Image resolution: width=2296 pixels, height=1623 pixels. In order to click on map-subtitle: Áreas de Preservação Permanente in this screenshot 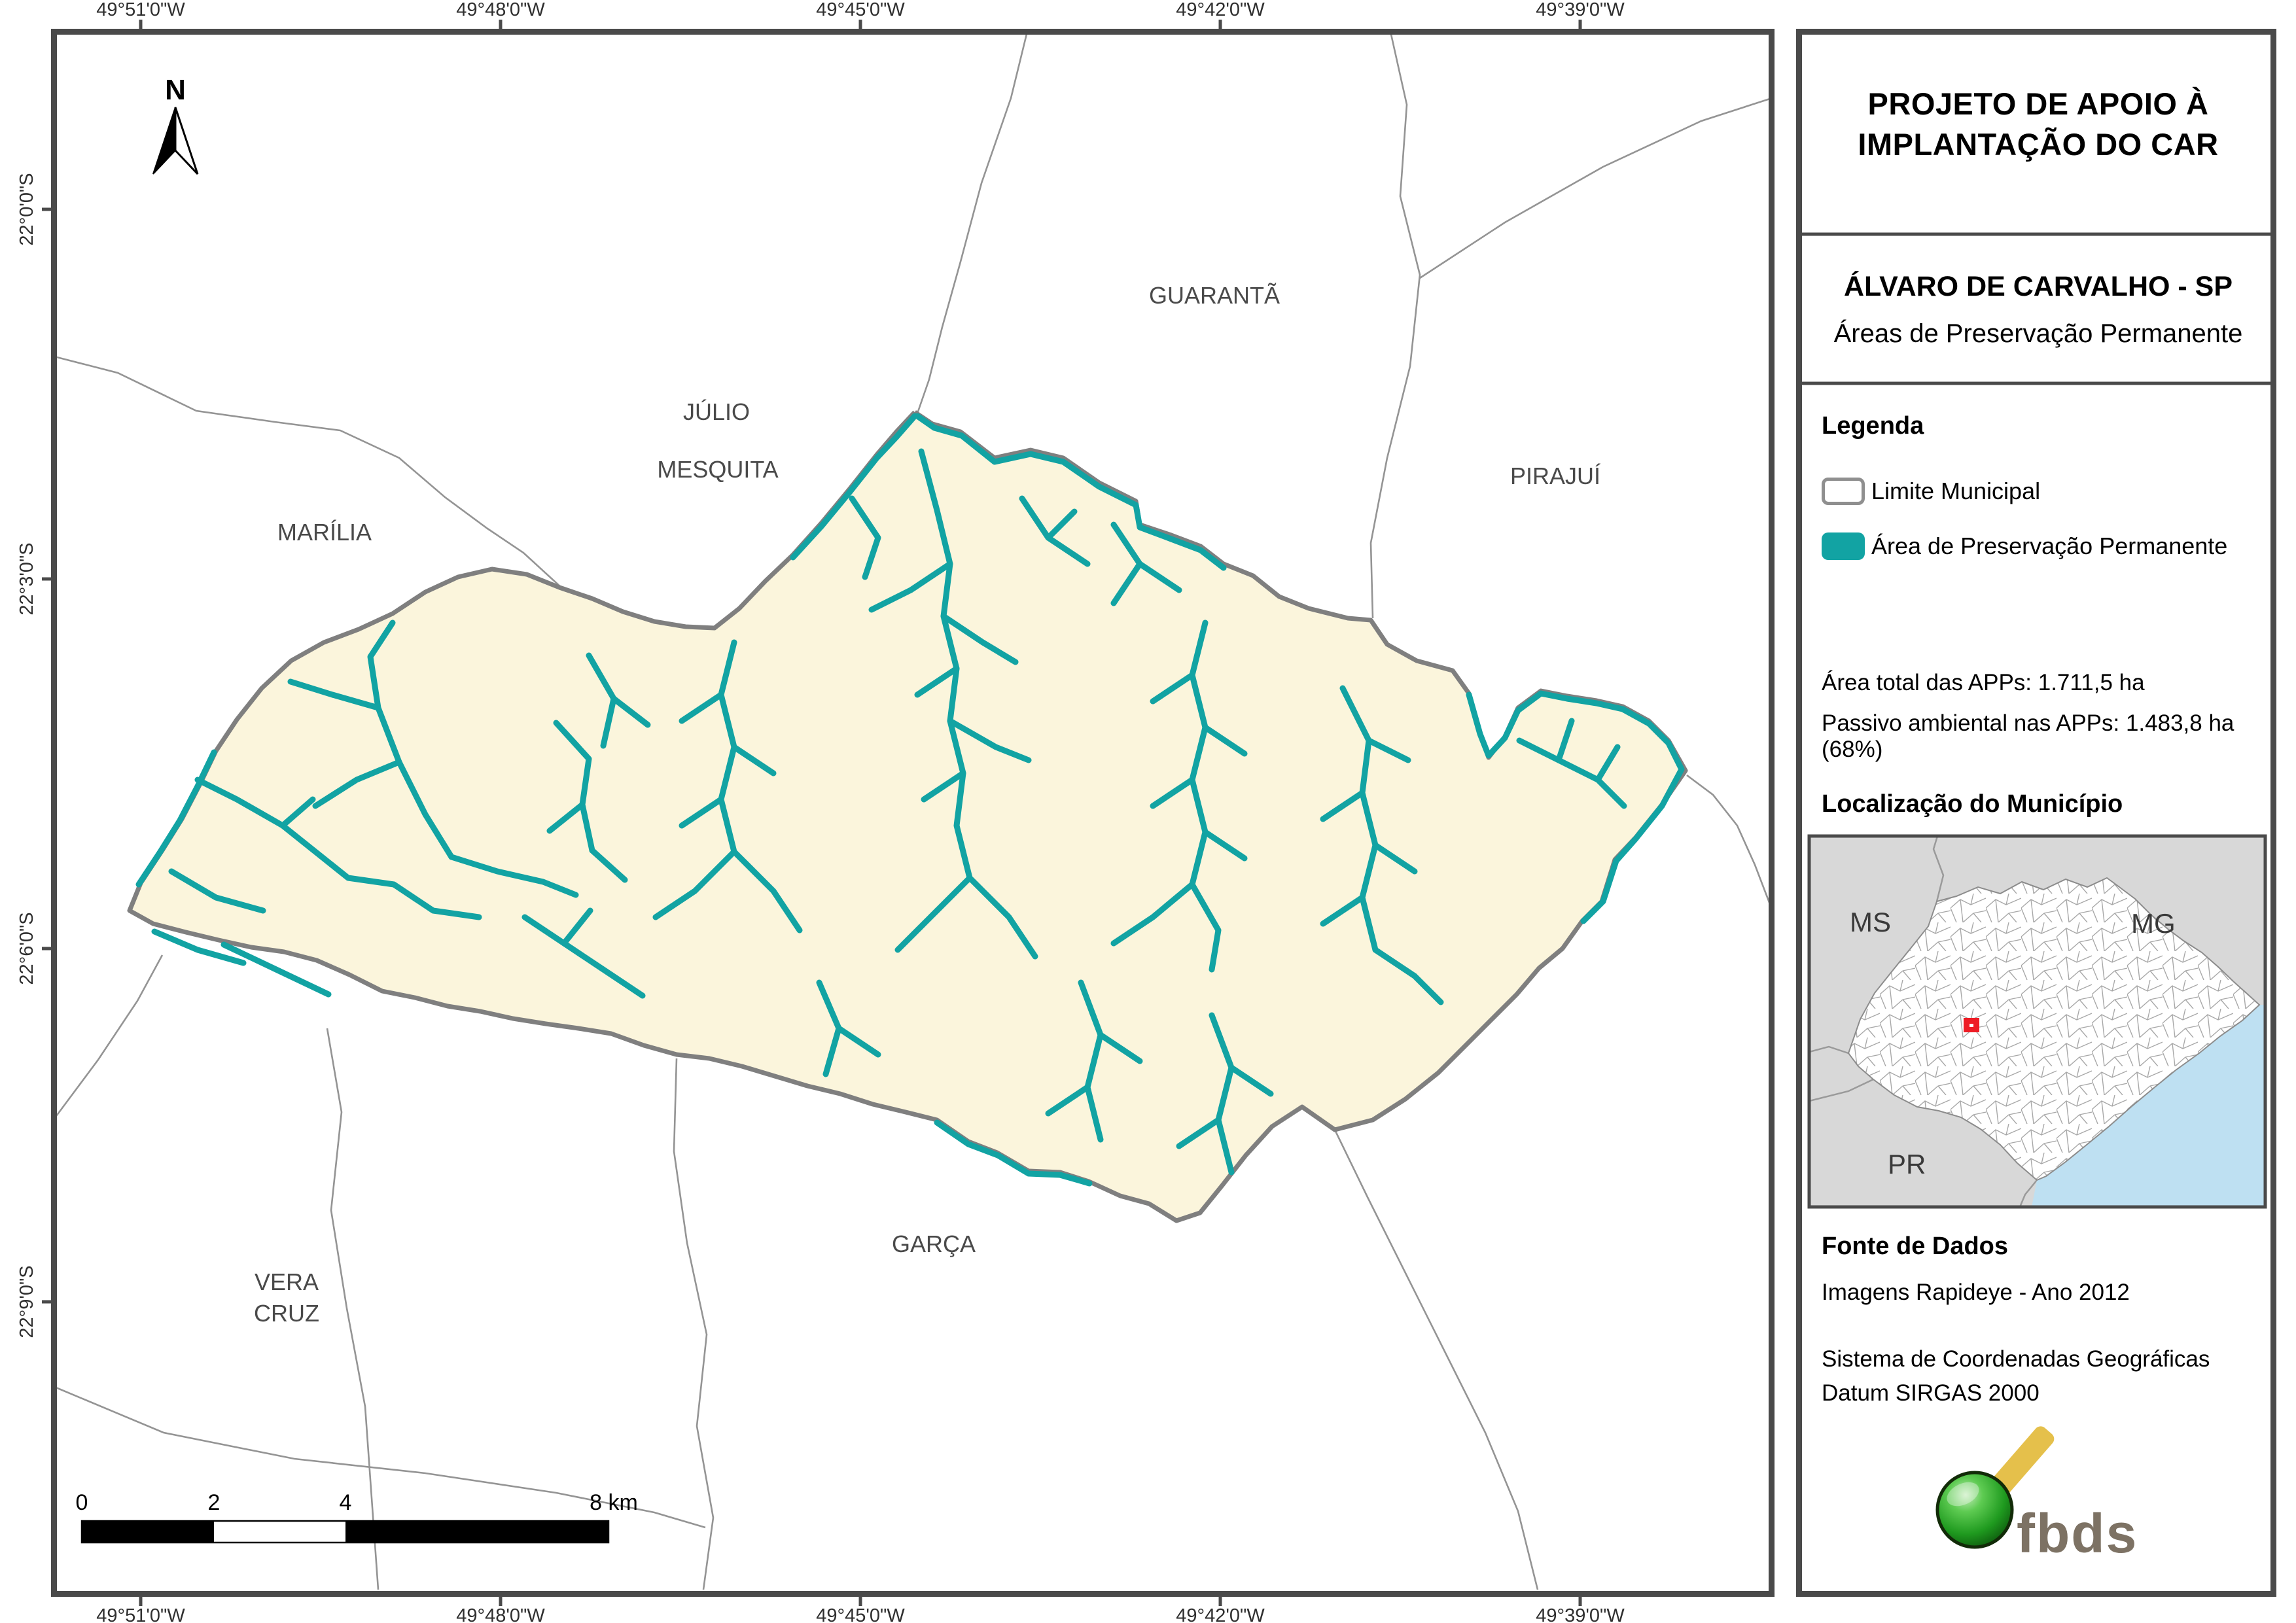, I will do `click(2038, 333)`.